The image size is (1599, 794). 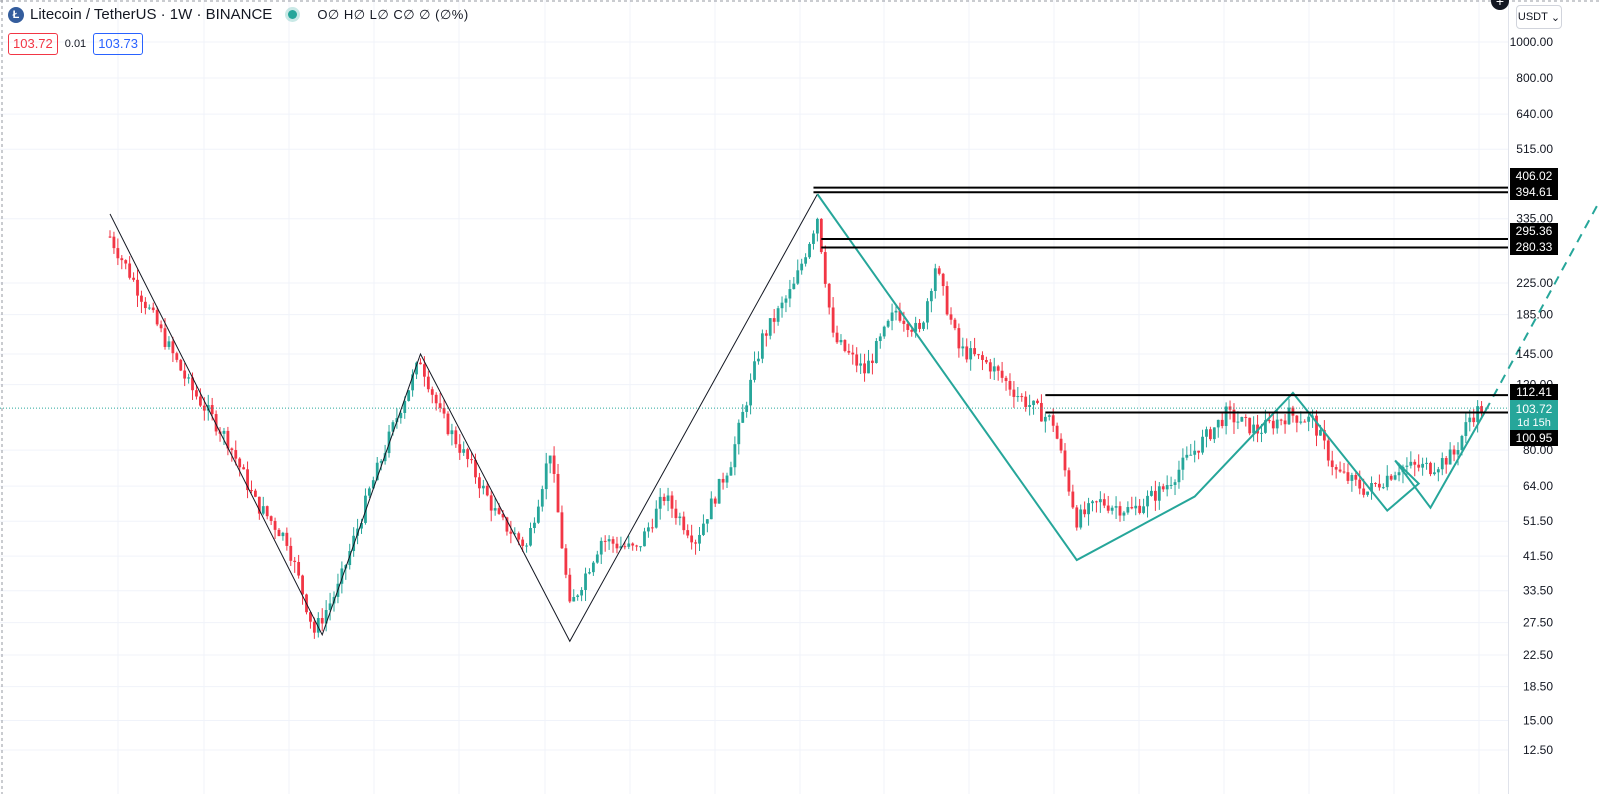 I want to click on market-status-icon, so click(x=293, y=14).